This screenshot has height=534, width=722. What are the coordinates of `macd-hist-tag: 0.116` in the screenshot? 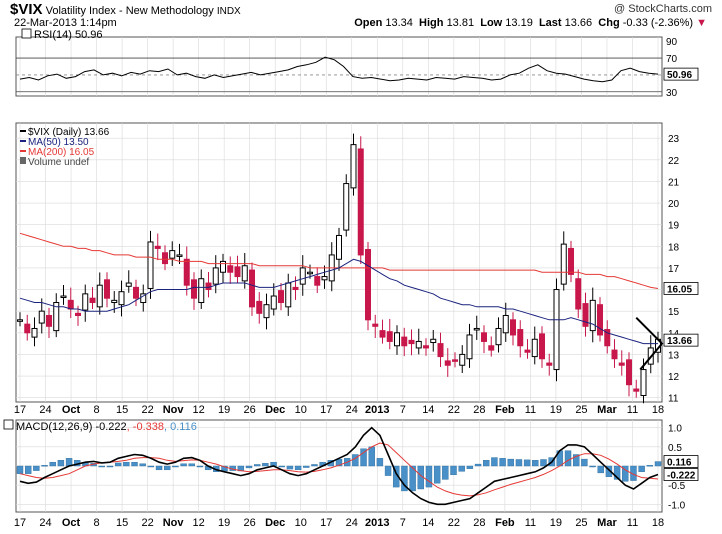 It's located at (679, 463).